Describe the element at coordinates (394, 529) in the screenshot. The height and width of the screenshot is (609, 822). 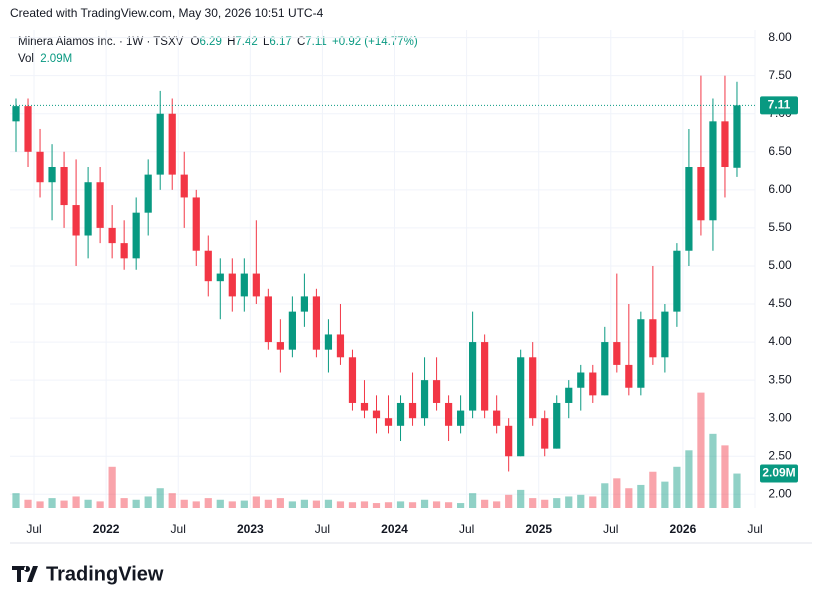
I see `x-tick-label: 2024` at that location.